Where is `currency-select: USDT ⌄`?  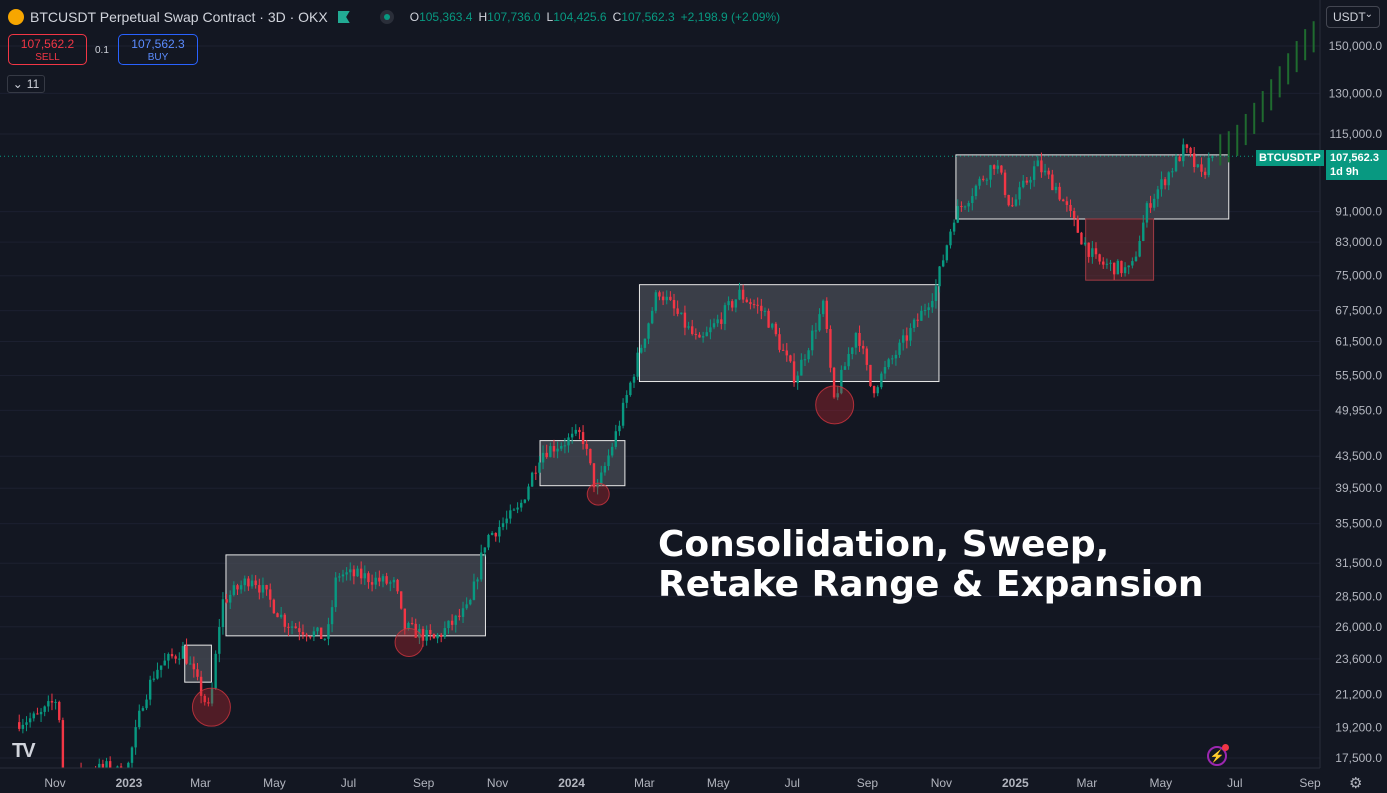 currency-select: USDT ⌄ is located at coordinates (1353, 17).